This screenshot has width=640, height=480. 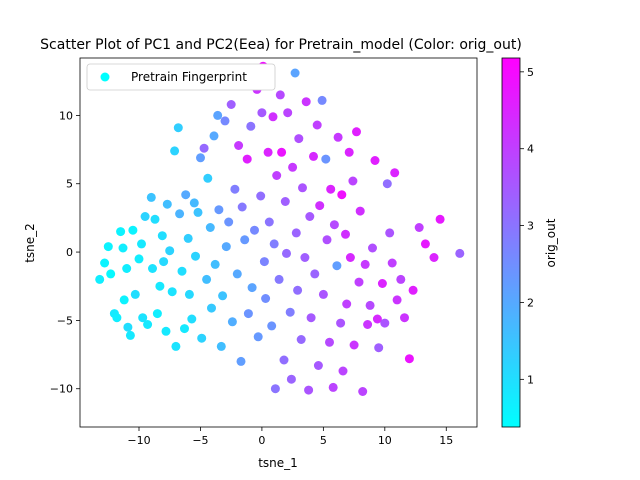 What do you see at coordinates (323, 440) in the screenshot?
I see `x-tick-label: 5` at bounding box center [323, 440].